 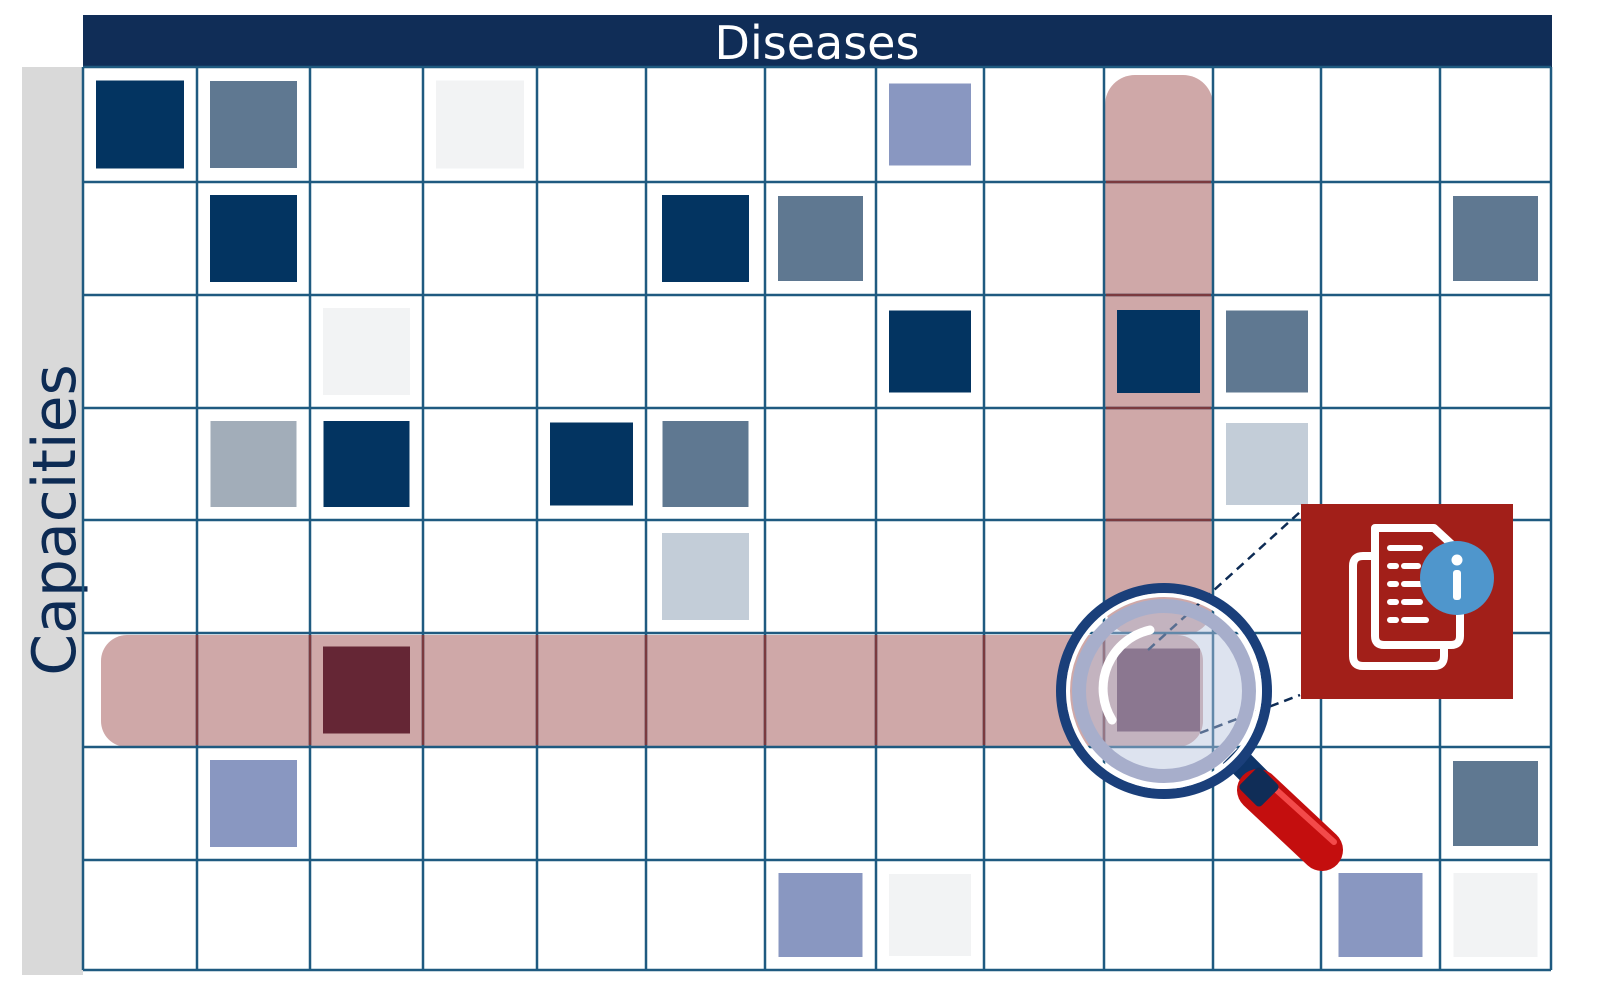 I want to click on document-info-icon, so click(x=1421, y=597).